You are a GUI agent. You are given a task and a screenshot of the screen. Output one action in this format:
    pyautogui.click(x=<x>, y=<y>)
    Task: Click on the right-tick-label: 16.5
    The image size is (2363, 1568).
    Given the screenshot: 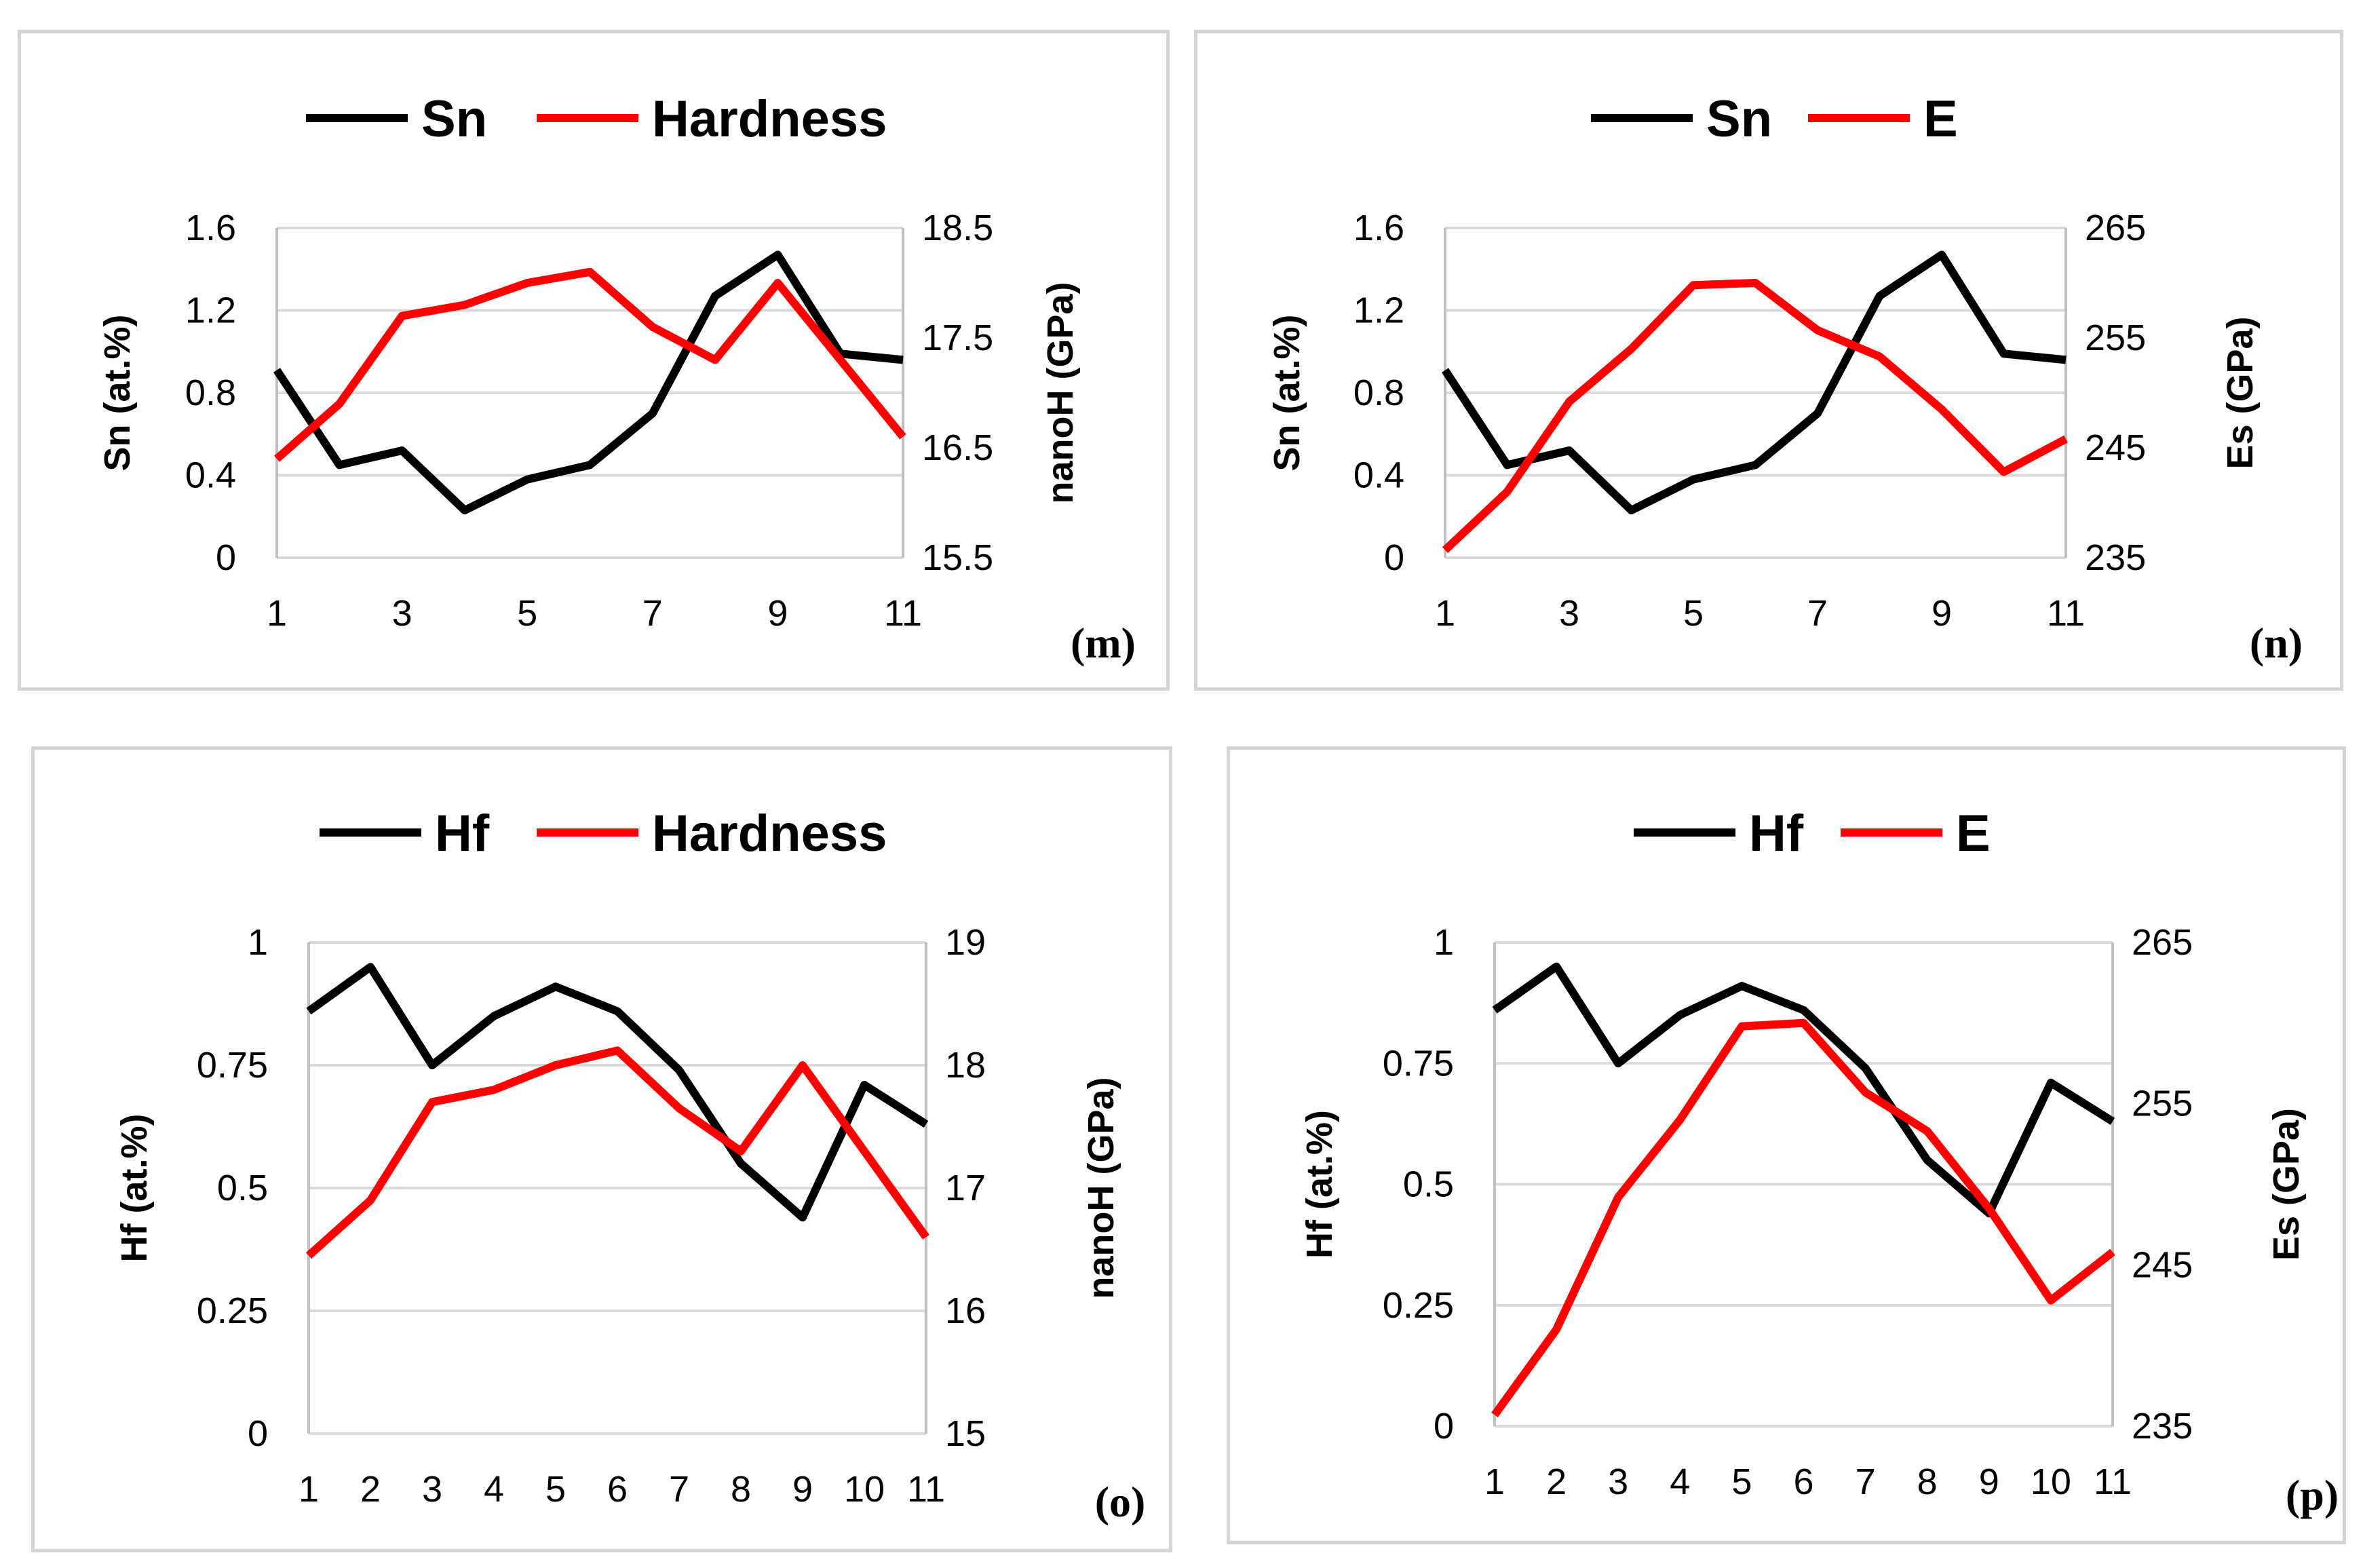 What is the action you would take?
    pyautogui.click(x=958, y=448)
    